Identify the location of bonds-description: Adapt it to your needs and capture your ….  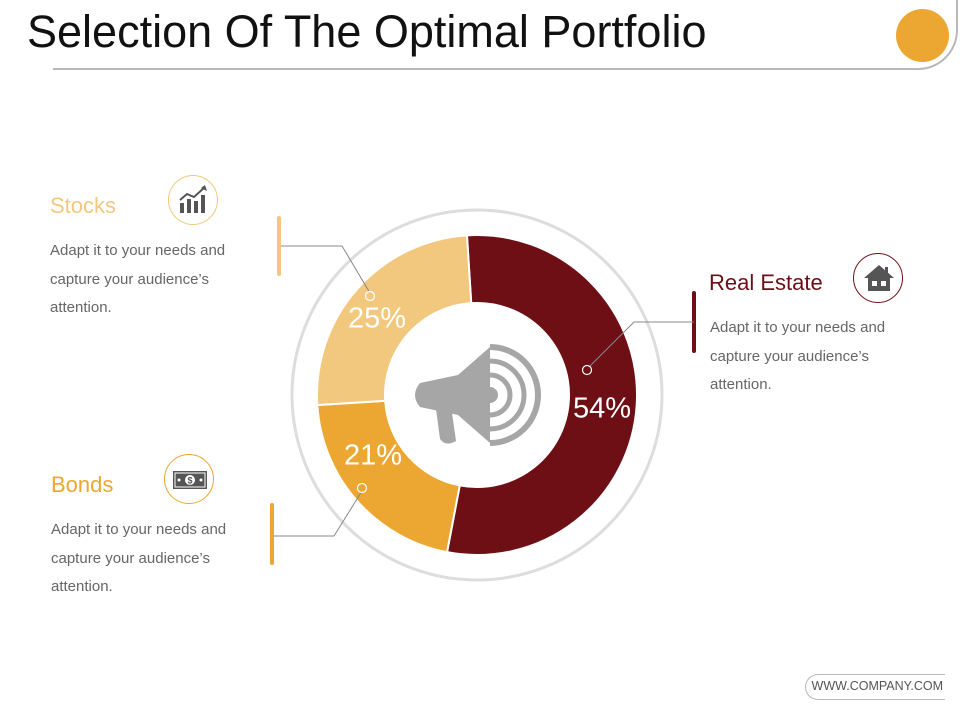
(139, 558).